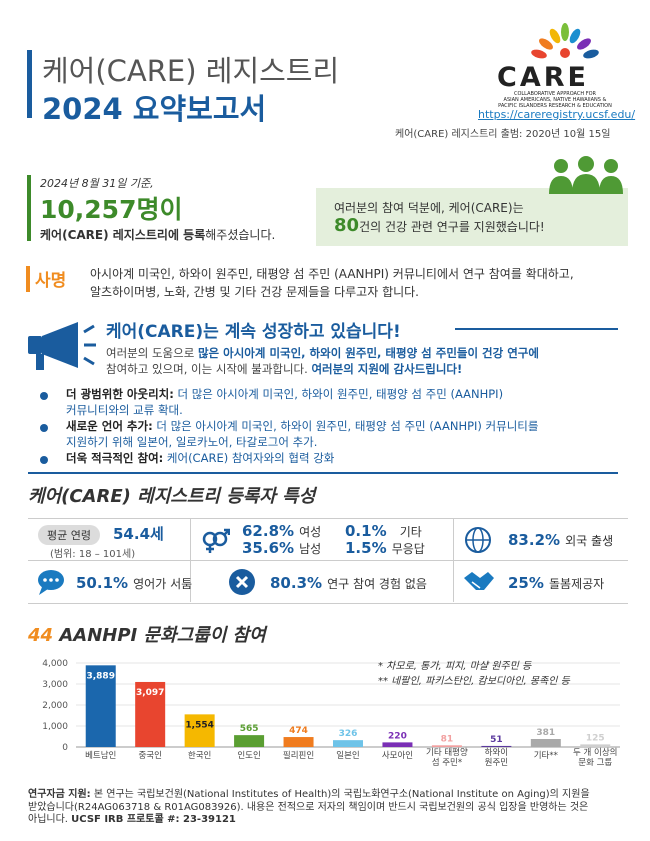 Image resolution: width=650 pixels, height=841 pixels. Describe the element at coordinates (447, 762) in the screenshot. I see `x-tick-label-line: 섬 주민*` at that location.